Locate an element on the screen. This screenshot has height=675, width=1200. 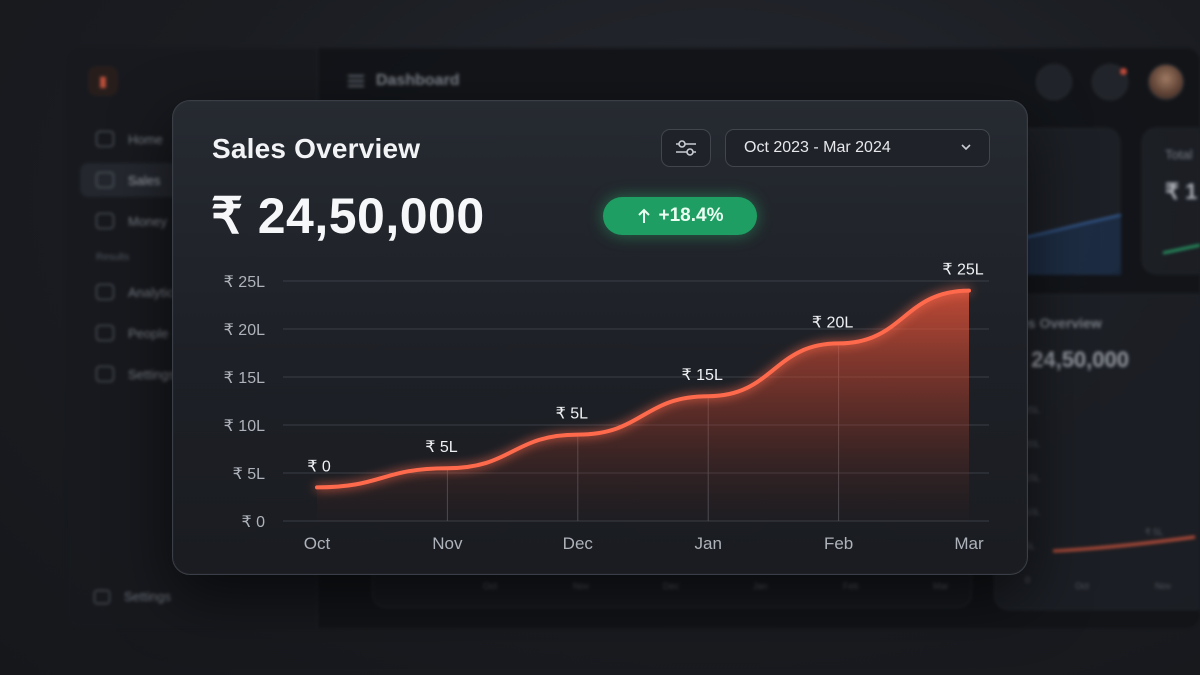
sliders-icon is located at coordinates (686, 148).